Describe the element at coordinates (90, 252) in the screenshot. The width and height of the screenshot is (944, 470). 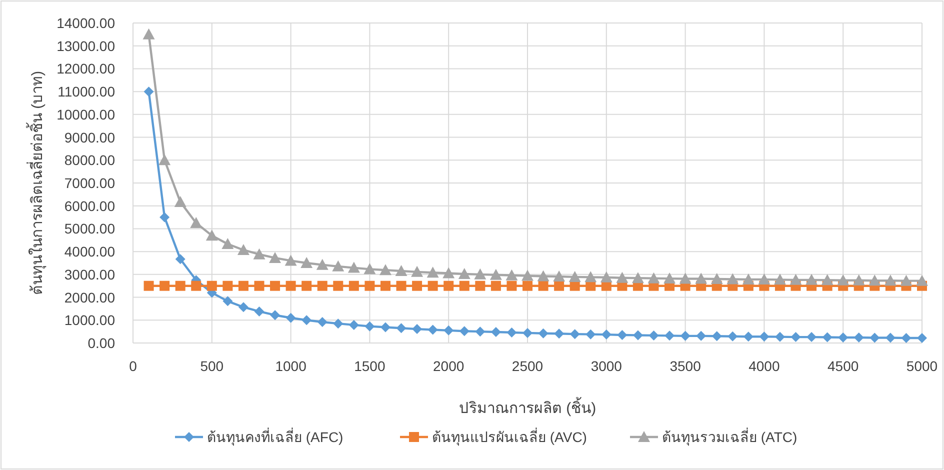
I see `y-tick-label: 4000.00` at that location.